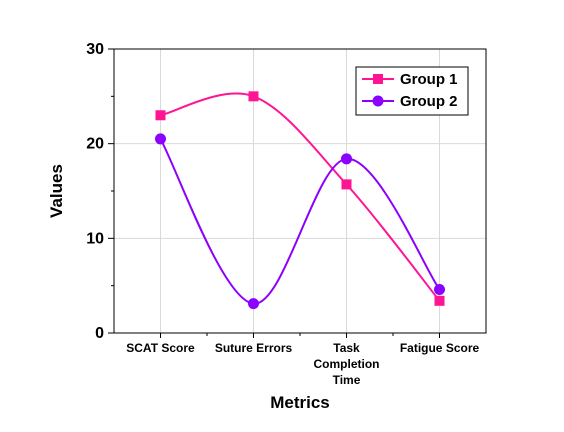 This screenshot has height=432, width=564. What do you see at coordinates (347, 380) in the screenshot?
I see `x-tick-label-line: Time` at bounding box center [347, 380].